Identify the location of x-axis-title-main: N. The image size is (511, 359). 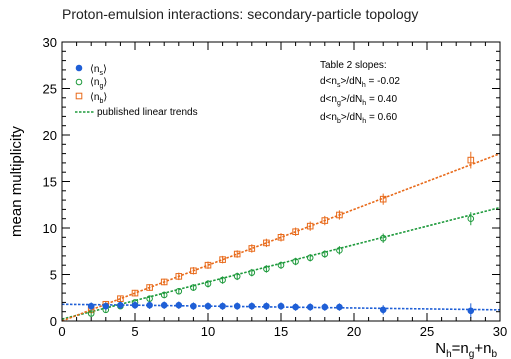
(440, 348).